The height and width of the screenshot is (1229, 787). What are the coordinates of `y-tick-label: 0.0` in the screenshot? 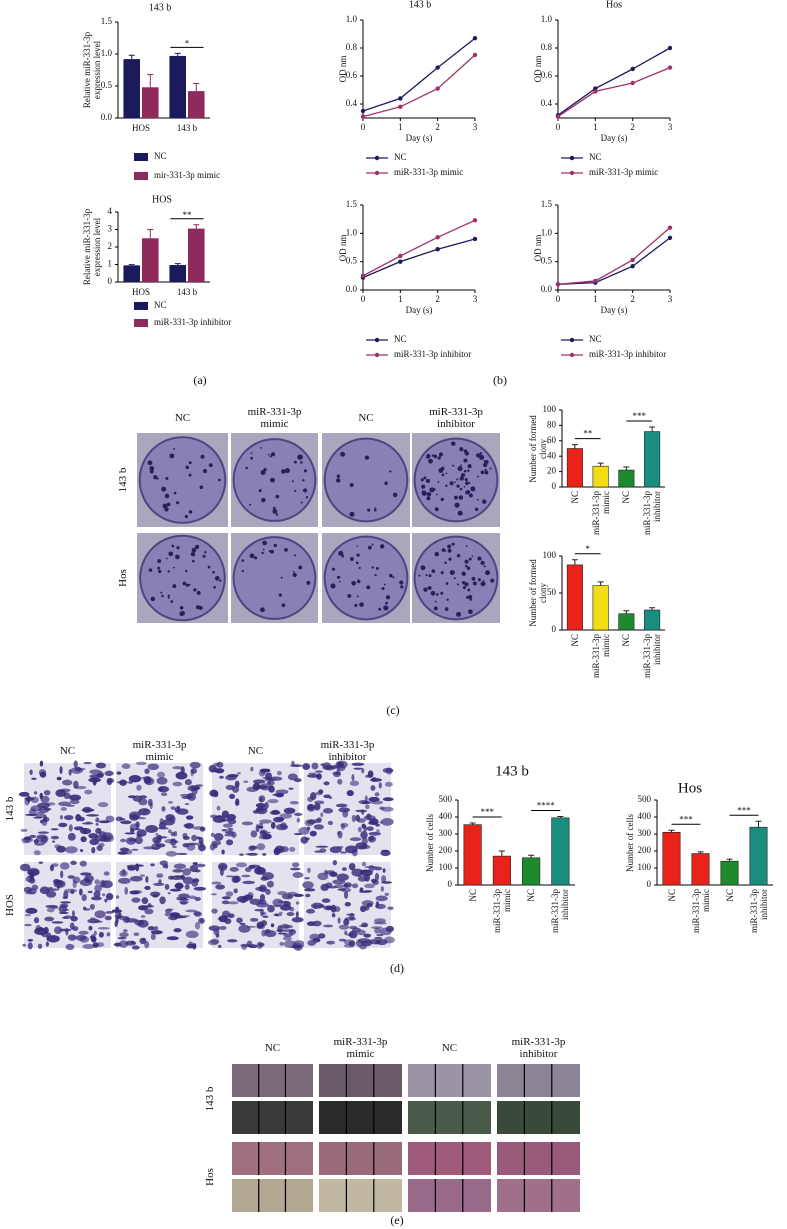 It's located at (107, 117).